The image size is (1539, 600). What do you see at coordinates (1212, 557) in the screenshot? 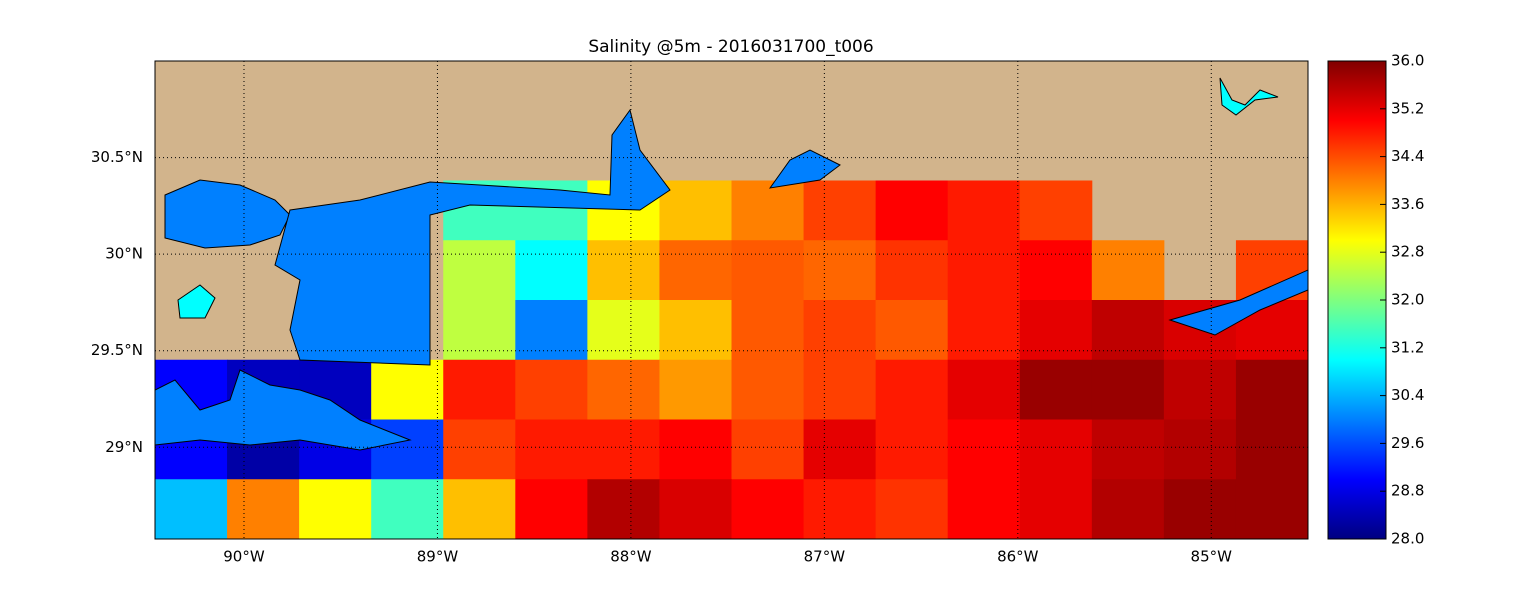
I see `x-tick-label: 85°W` at bounding box center [1212, 557].